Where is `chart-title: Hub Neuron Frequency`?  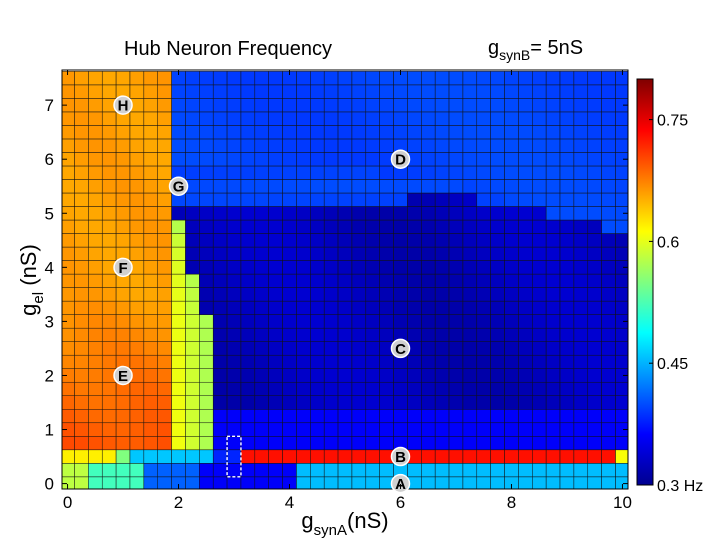 chart-title: Hub Neuron Frequency is located at coordinates (228, 49).